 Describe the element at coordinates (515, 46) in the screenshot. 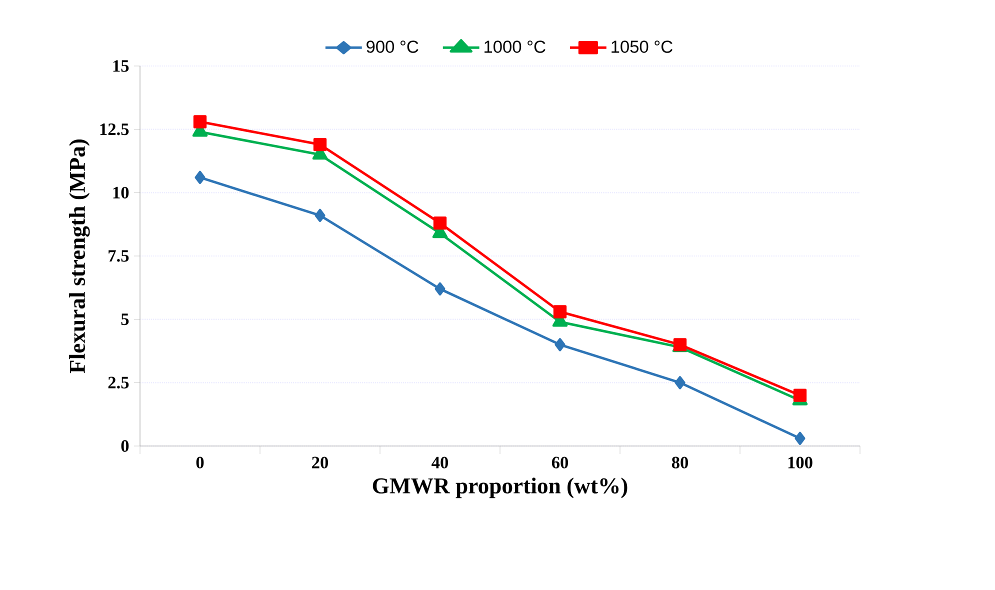

I see `legend-label: 1000 °C` at that location.